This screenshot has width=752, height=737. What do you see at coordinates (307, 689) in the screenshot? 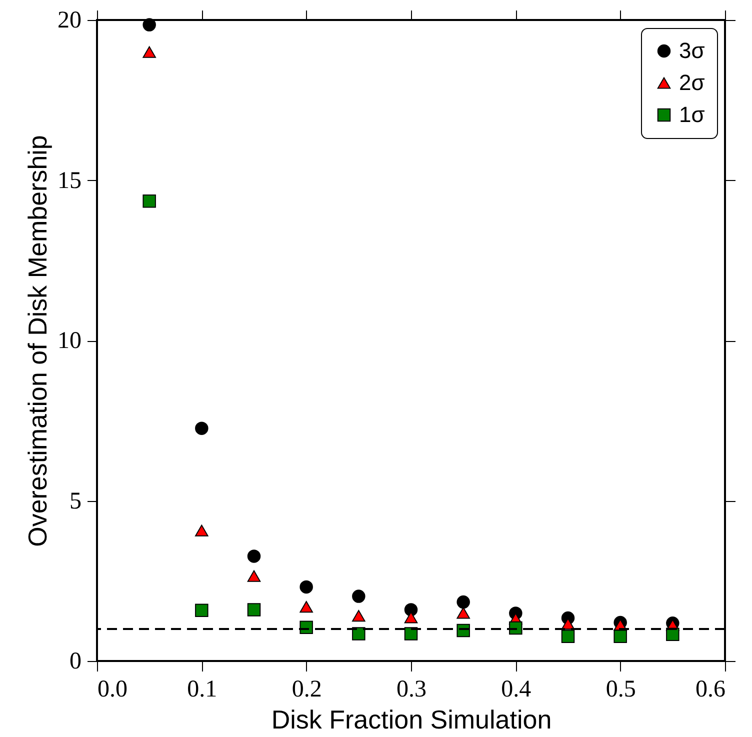
I see `x-tick-label: 0.2` at bounding box center [307, 689].